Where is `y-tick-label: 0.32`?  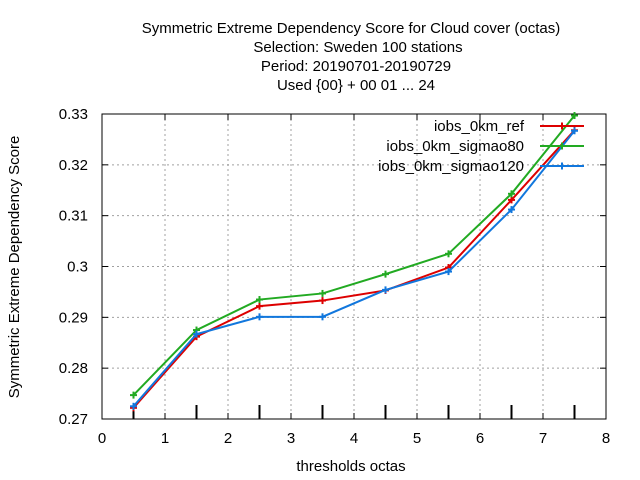
y-tick-label: 0.32 is located at coordinates (73, 165).